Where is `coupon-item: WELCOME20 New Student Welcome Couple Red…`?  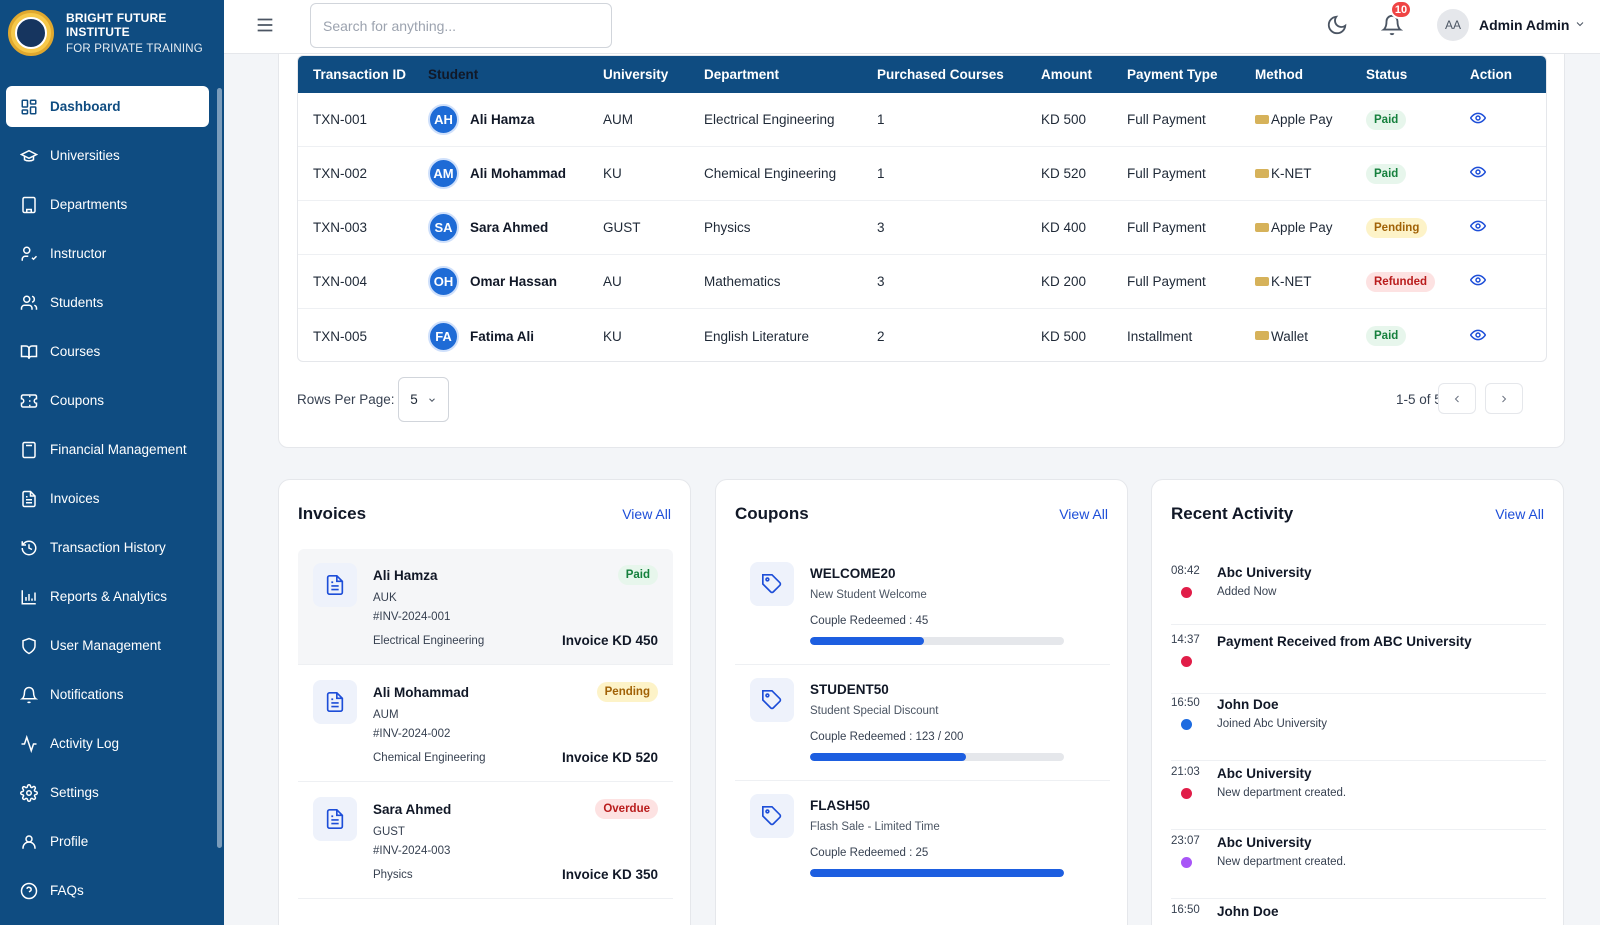 coupon-item: WELCOME20 New Student Welcome Couple Red… is located at coordinates (922, 607).